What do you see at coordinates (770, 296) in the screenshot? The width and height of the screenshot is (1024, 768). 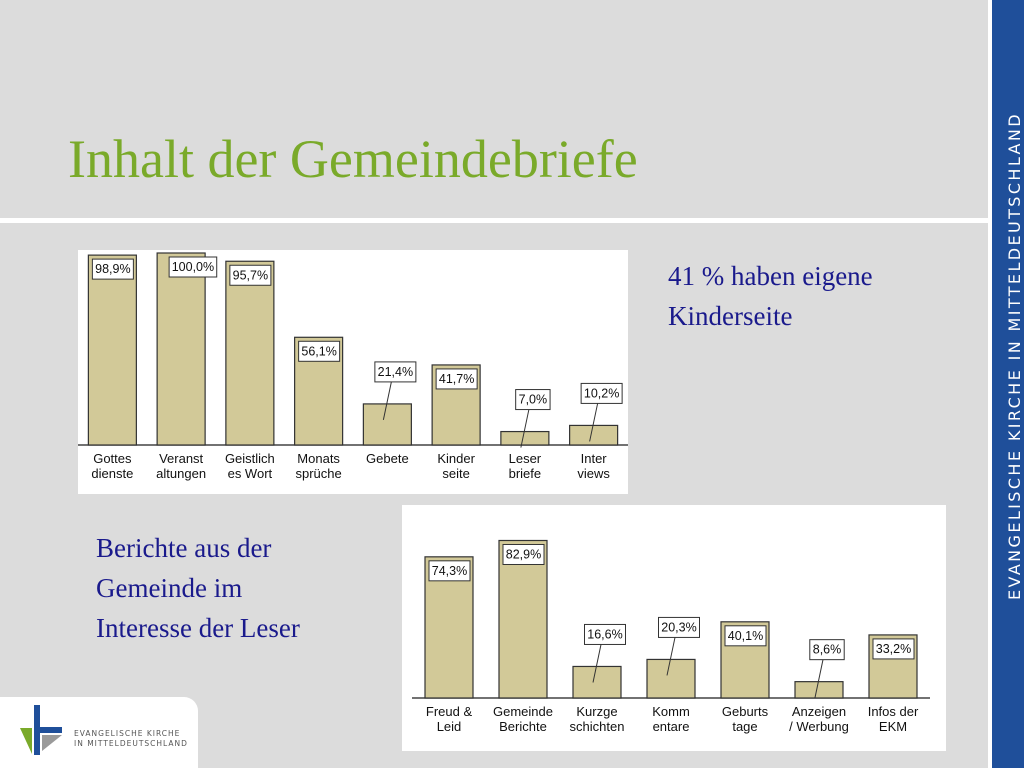 I see `note-kinderseite: 41 % haben eigene Kinderseite` at bounding box center [770, 296].